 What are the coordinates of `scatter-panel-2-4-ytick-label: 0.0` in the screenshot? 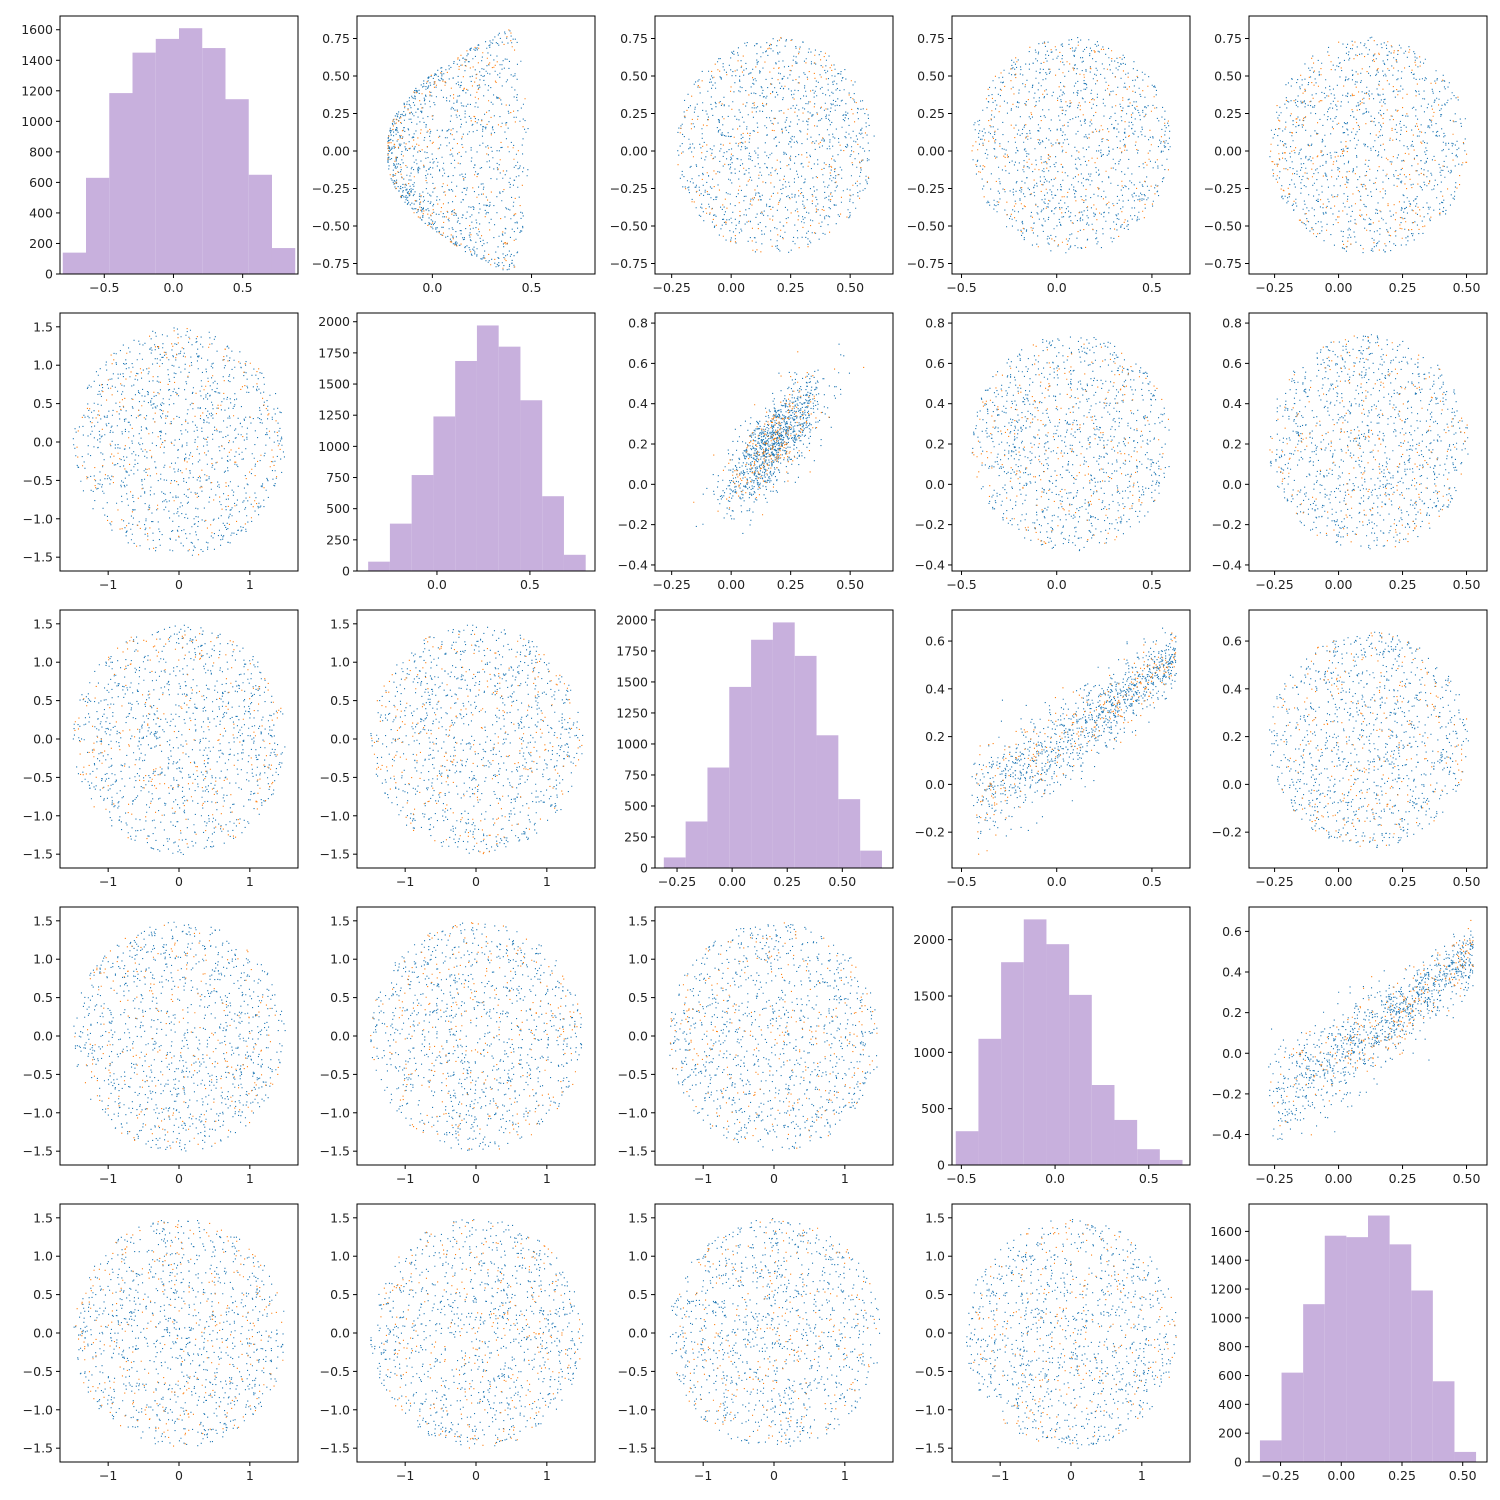 It's located at (1232, 784).